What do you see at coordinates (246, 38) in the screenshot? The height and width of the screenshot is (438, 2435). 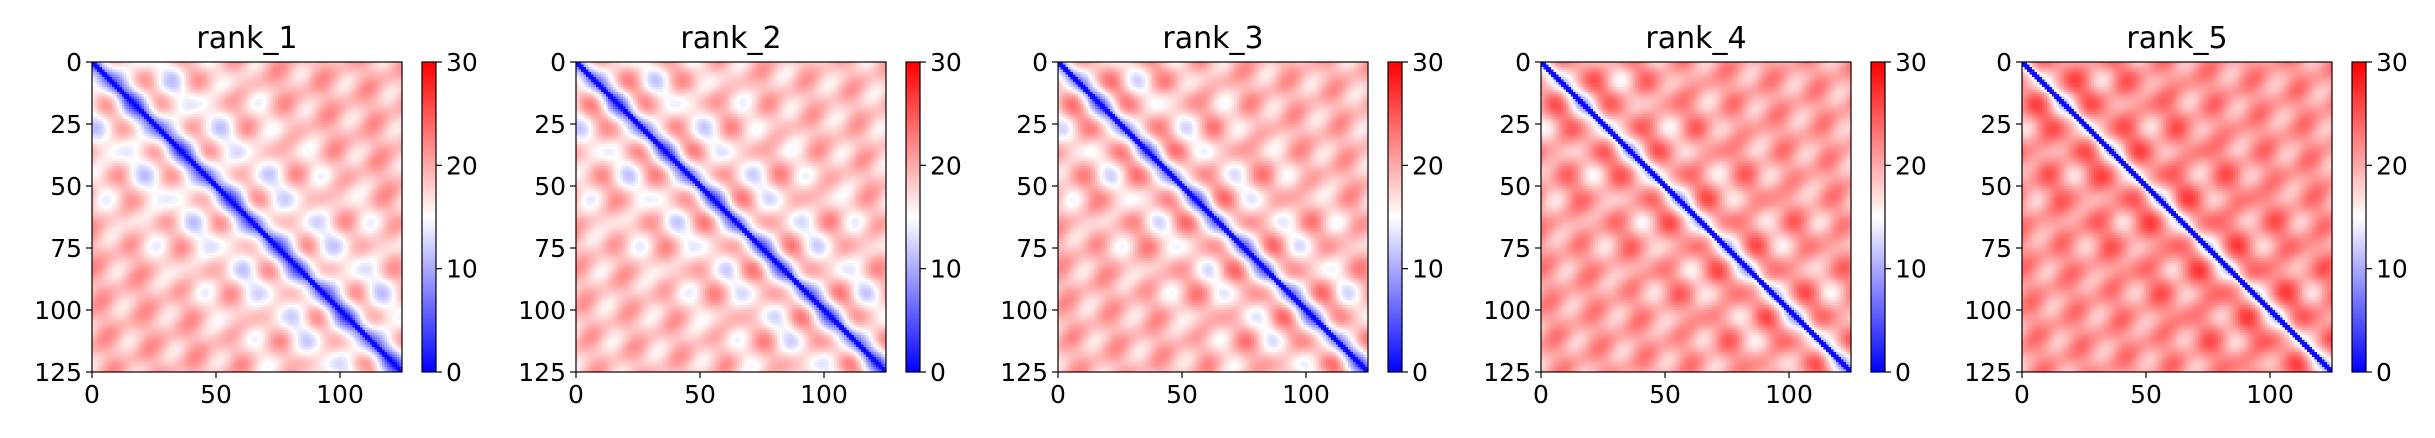 I see `panel-title: rank_1` at bounding box center [246, 38].